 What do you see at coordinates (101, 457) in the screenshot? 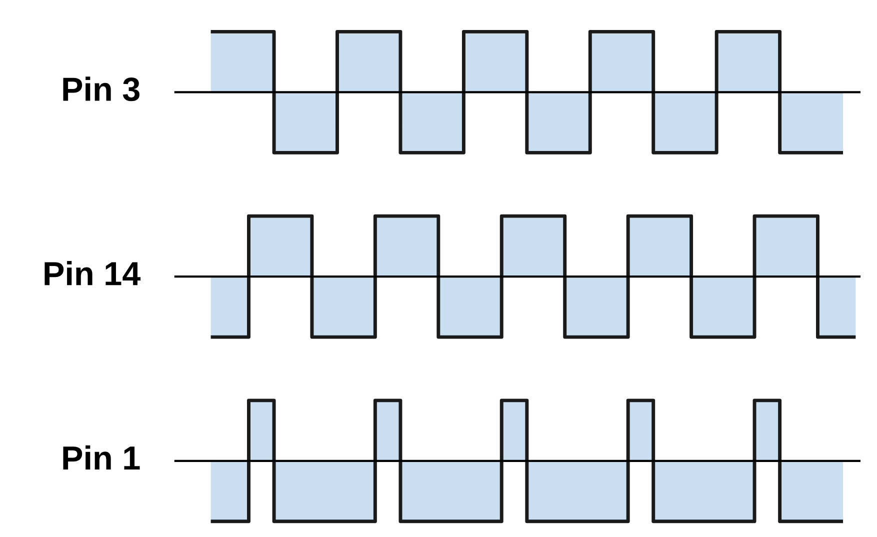
I see `y-axis-title: Pin 1` at bounding box center [101, 457].